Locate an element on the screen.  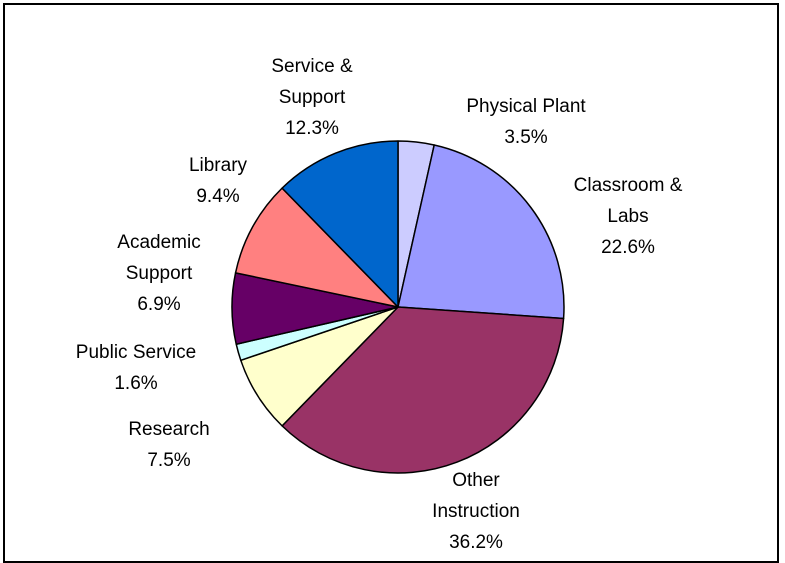
slice-label-other-instruction: Other Instruction 36.2% is located at coordinates (476, 511).